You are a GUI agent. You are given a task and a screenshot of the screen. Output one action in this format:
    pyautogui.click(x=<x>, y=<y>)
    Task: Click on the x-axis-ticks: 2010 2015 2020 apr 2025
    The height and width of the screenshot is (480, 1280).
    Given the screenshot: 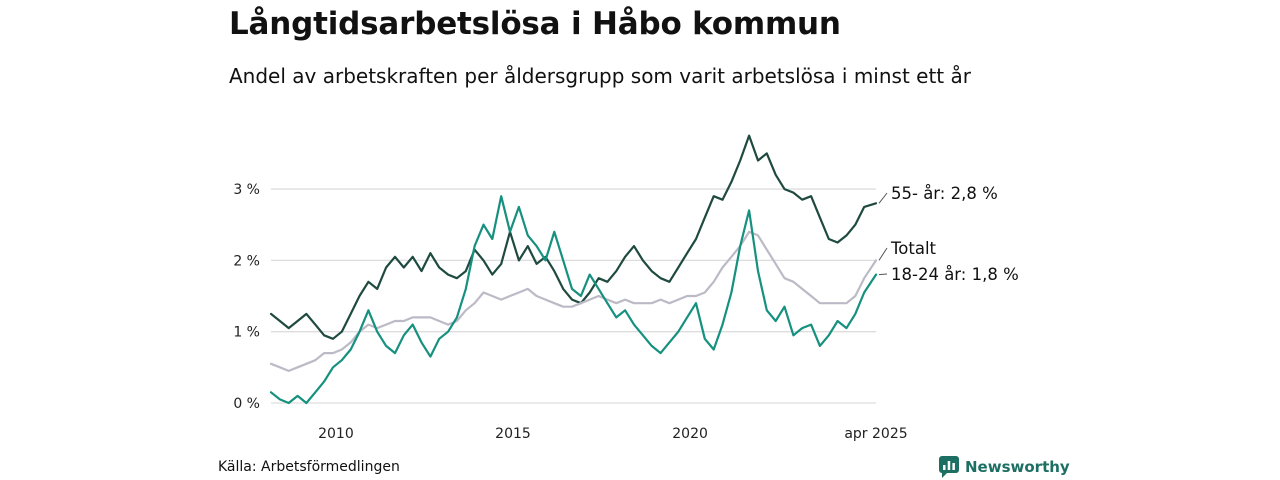 What is the action you would take?
    pyautogui.click(x=613, y=434)
    